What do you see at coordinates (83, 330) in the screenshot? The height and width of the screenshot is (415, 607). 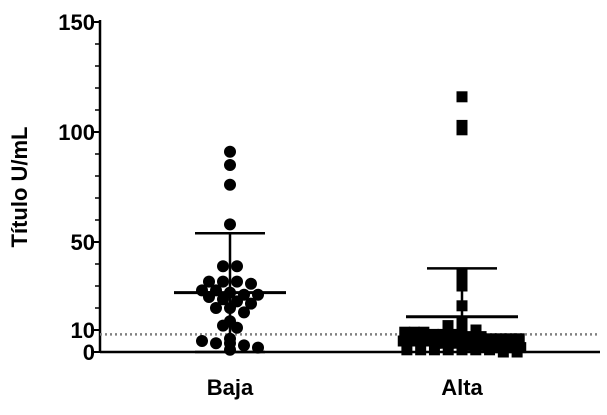 I see `y-tick-label: 10` at bounding box center [83, 330].